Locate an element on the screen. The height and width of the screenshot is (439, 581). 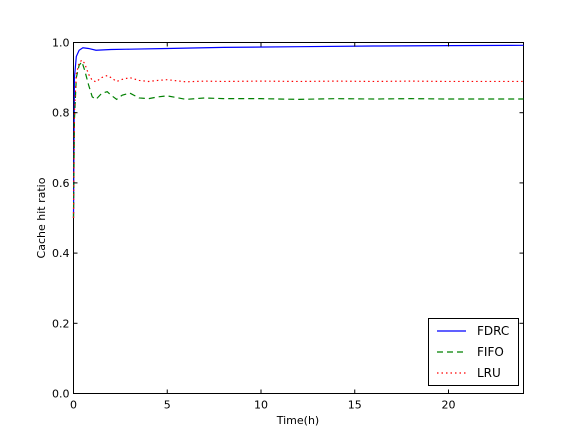
x-tick-label: 5 is located at coordinates (167, 405).